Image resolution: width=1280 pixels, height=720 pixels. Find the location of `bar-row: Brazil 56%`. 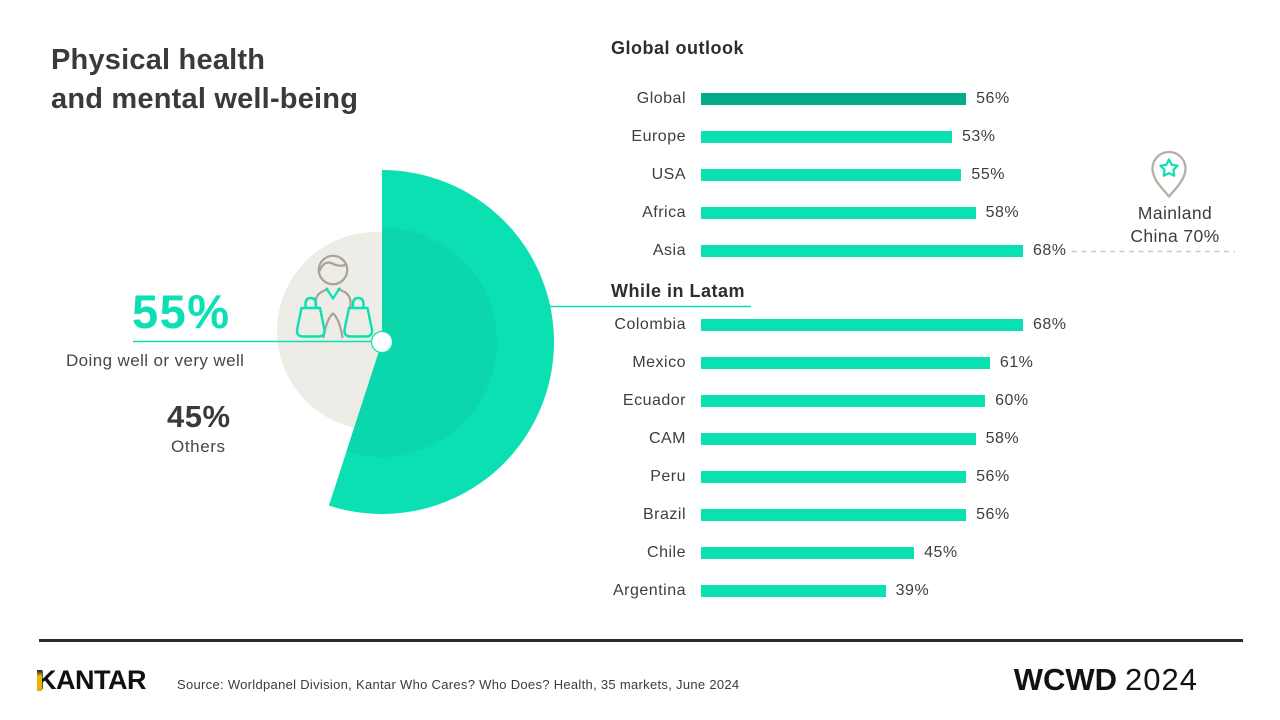

bar-row: Brazil 56% is located at coordinates (773, 515).